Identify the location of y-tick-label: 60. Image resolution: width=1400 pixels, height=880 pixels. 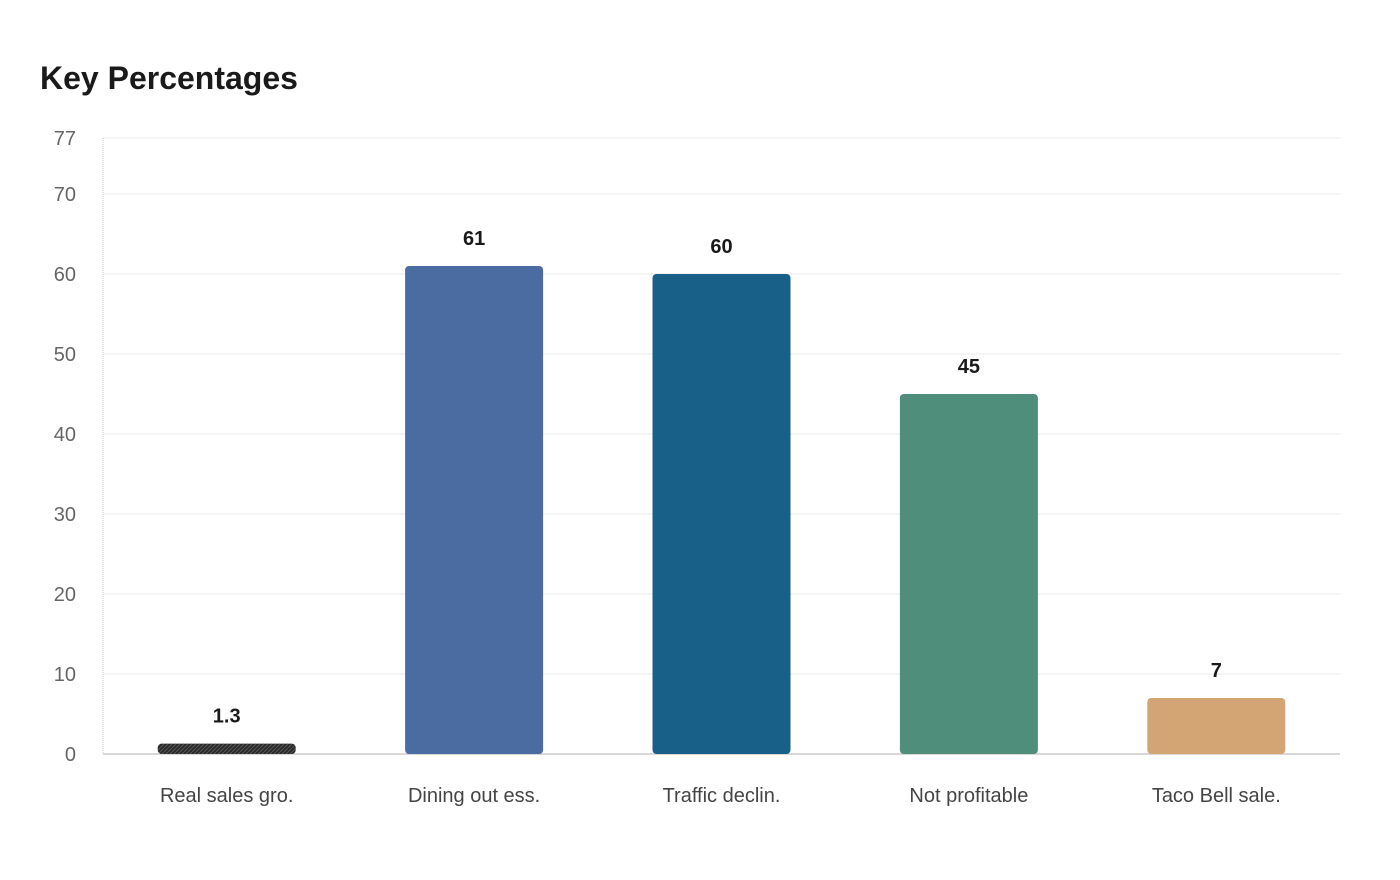
(65, 275).